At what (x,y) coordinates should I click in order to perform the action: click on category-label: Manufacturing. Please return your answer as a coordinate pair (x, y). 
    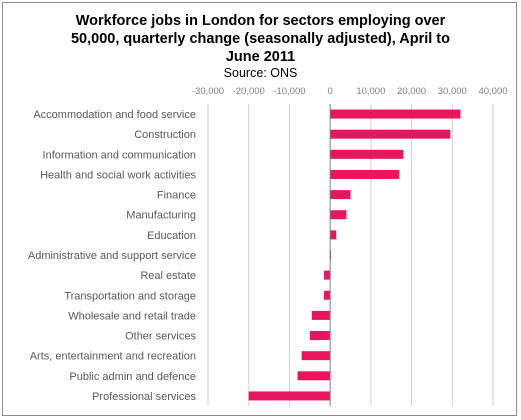
    Looking at the image, I should click on (161, 216).